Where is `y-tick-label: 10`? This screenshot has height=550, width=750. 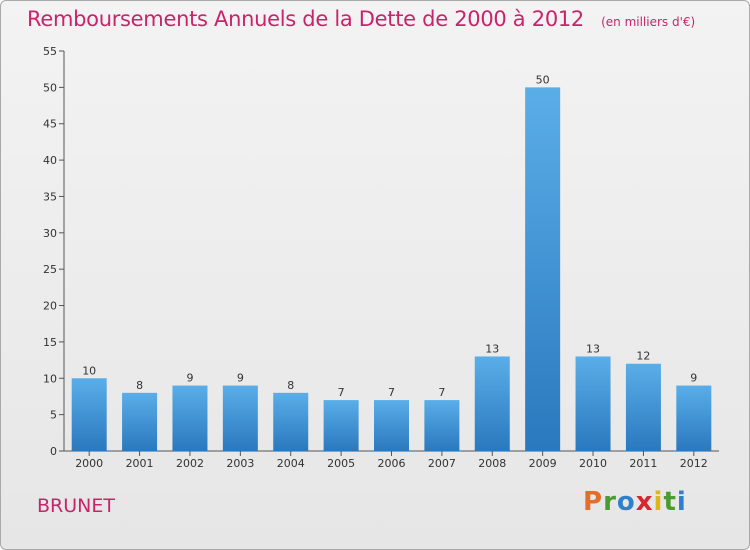
y-tick-label: 10 is located at coordinates (50, 378).